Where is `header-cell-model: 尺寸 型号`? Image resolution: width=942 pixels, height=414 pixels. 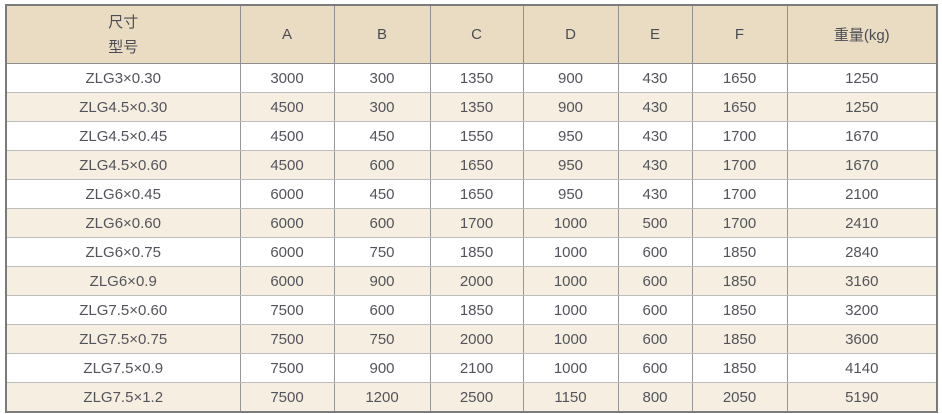
header-cell-model: 尺寸 型号 is located at coordinates (123, 34).